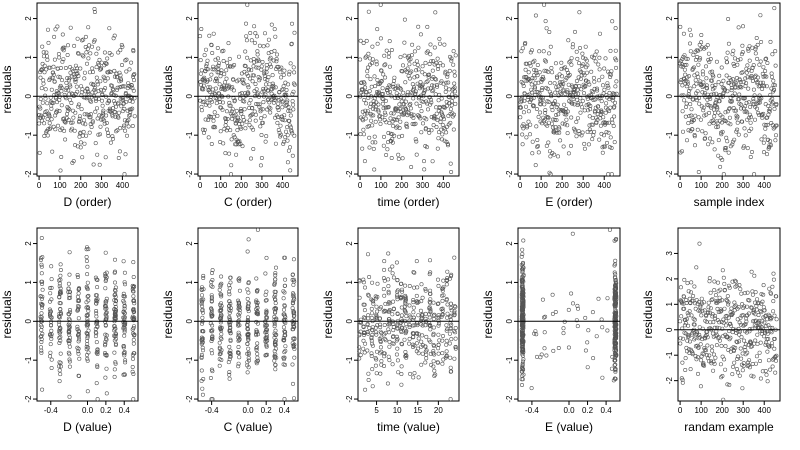  Describe the element at coordinates (88, 410) in the screenshot. I see `x-tick-label: 0.0` at that location.